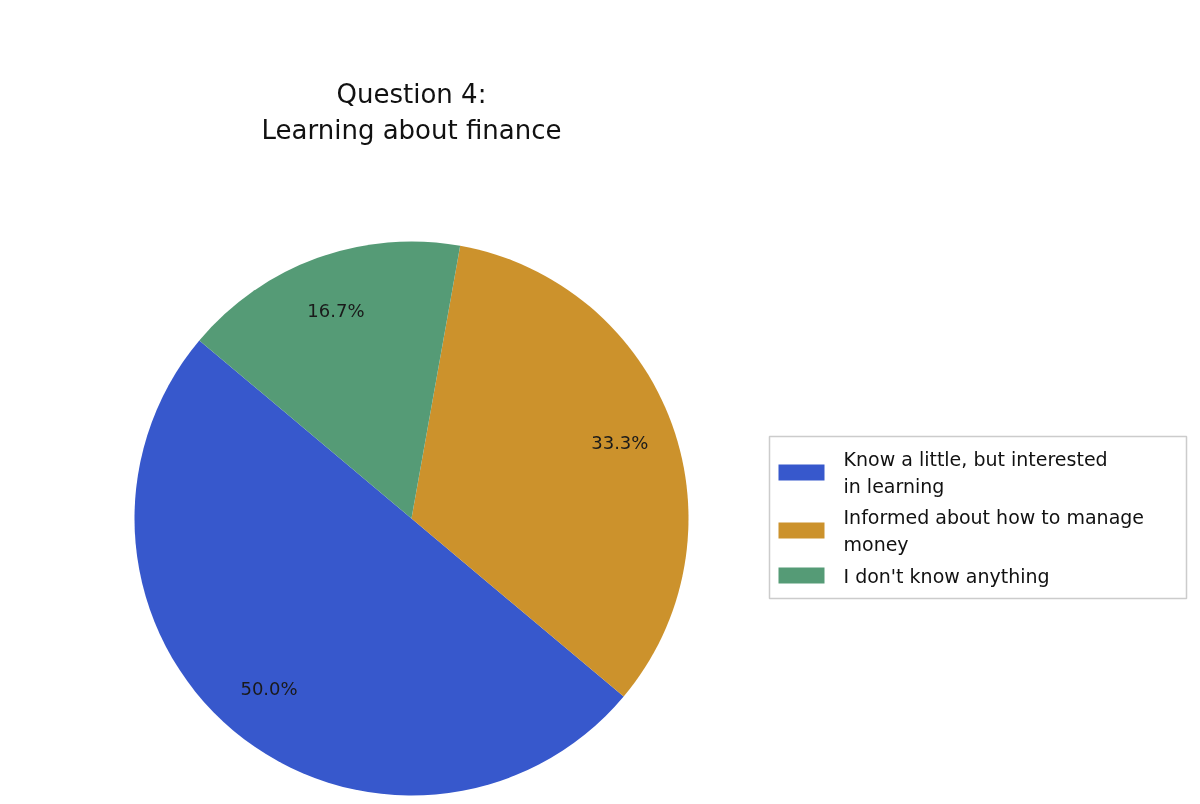  Describe the element at coordinates (411, 111) in the screenshot. I see `chart-title: Question 4: Learning about finance` at that location.